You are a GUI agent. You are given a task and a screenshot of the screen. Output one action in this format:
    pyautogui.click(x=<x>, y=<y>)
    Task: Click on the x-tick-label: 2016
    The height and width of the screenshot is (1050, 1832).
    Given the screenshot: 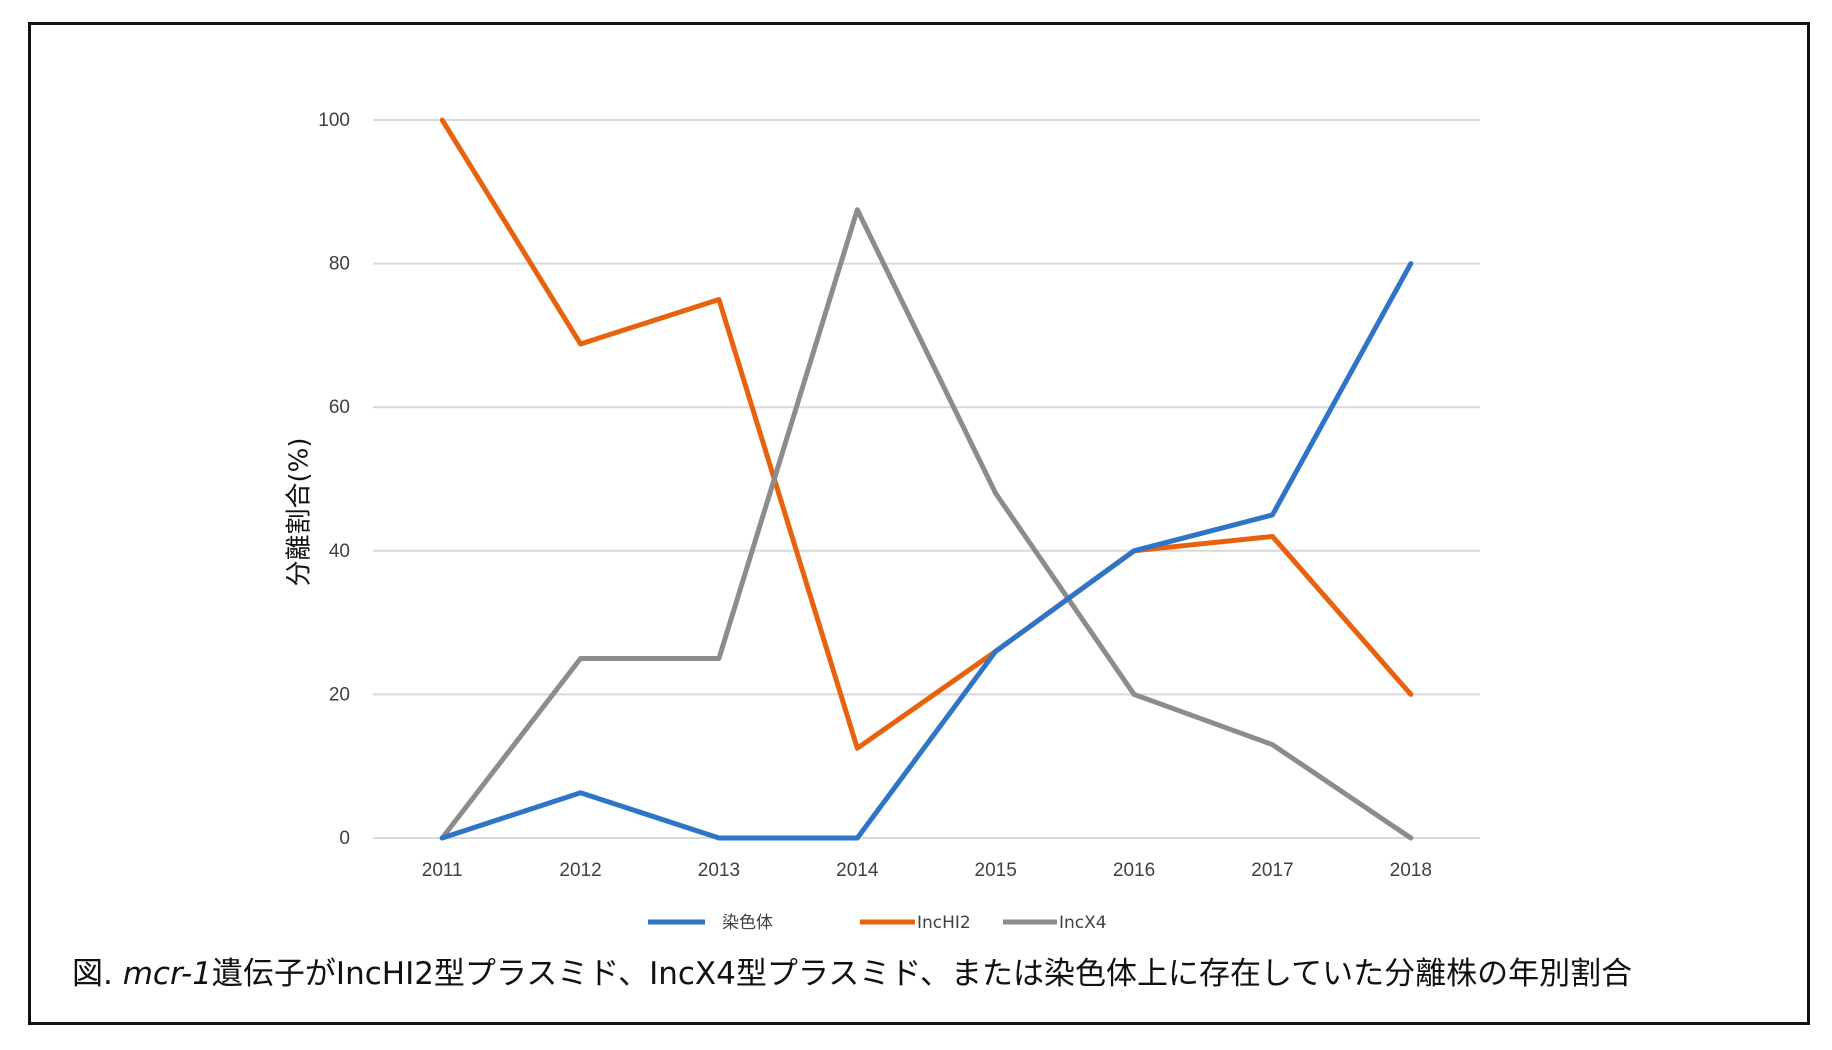 What is the action you would take?
    pyautogui.click(x=1134, y=870)
    